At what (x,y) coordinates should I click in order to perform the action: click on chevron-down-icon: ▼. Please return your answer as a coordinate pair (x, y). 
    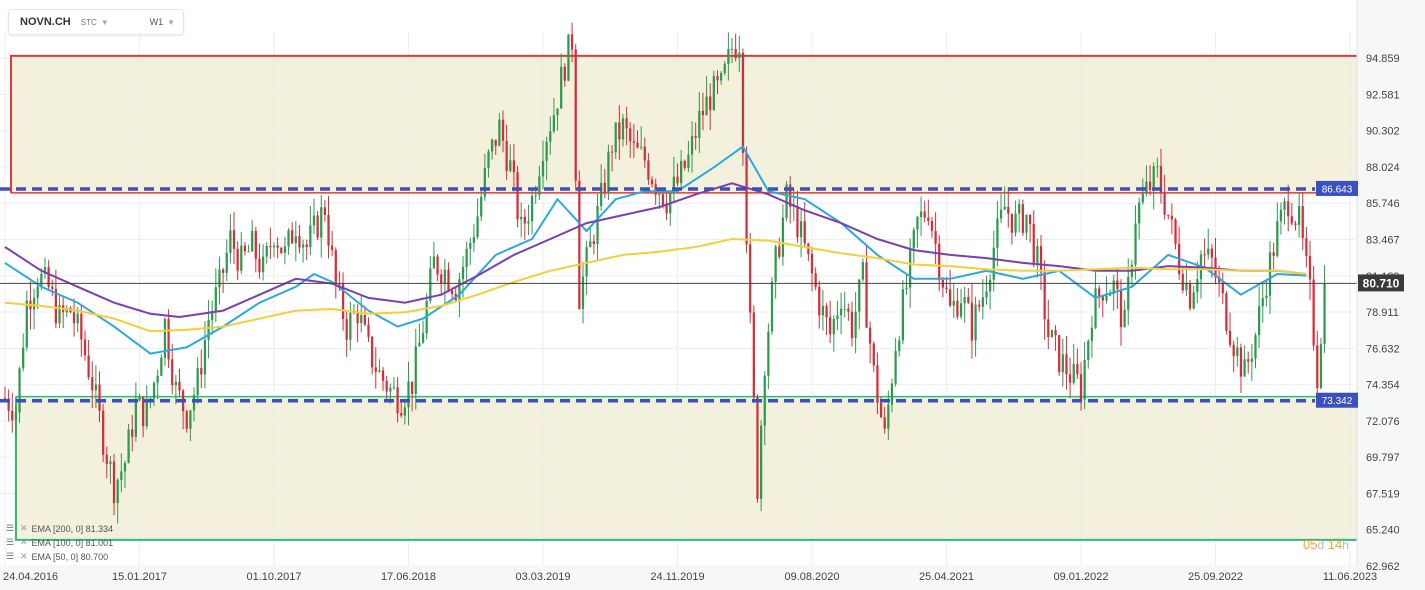
    Looking at the image, I should click on (171, 22).